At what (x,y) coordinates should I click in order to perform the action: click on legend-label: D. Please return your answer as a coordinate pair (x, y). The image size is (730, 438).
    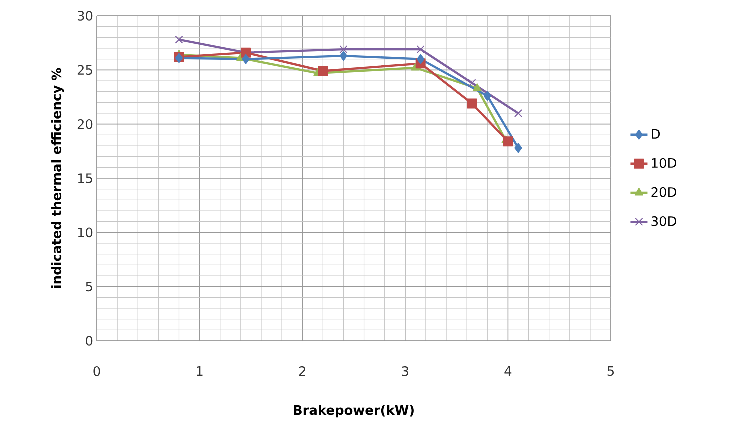
    Looking at the image, I should click on (656, 134).